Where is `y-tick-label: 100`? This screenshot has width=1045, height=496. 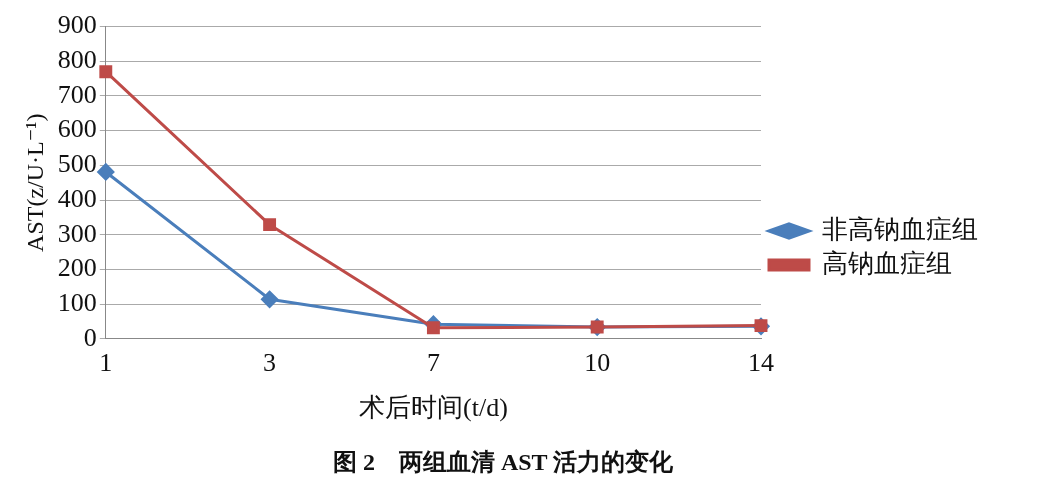 y-tick-label: 100 is located at coordinates (77, 302).